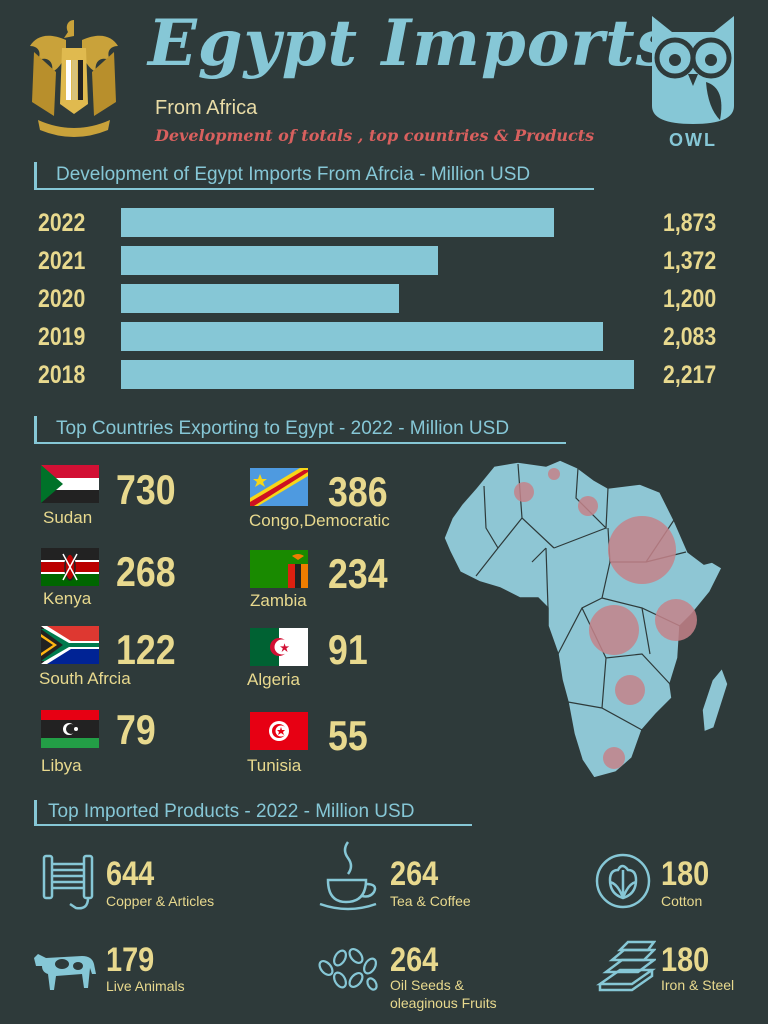  I want to click on tea-cup-icon, so click(348, 876).